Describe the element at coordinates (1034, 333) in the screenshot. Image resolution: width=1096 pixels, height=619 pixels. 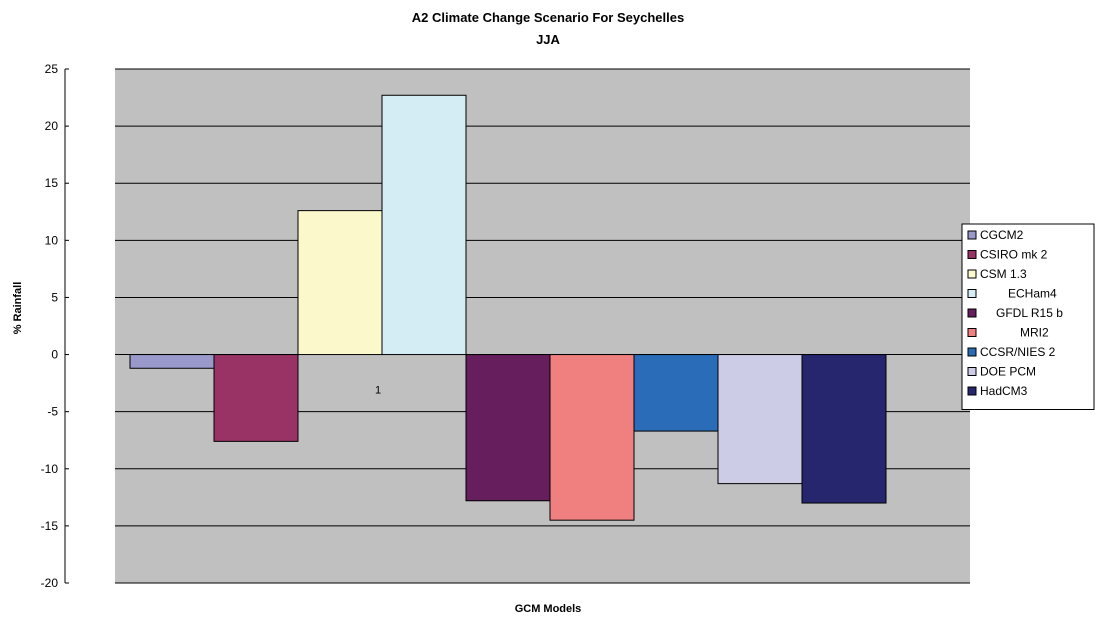
I see `legend-label: MRI2` at that location.